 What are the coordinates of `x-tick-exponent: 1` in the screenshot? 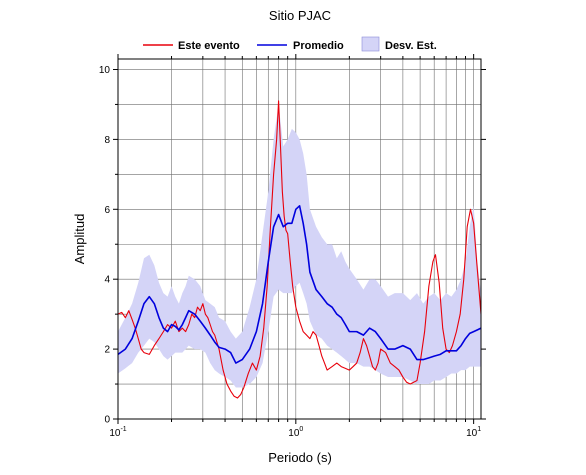 It's located at (479, 429).